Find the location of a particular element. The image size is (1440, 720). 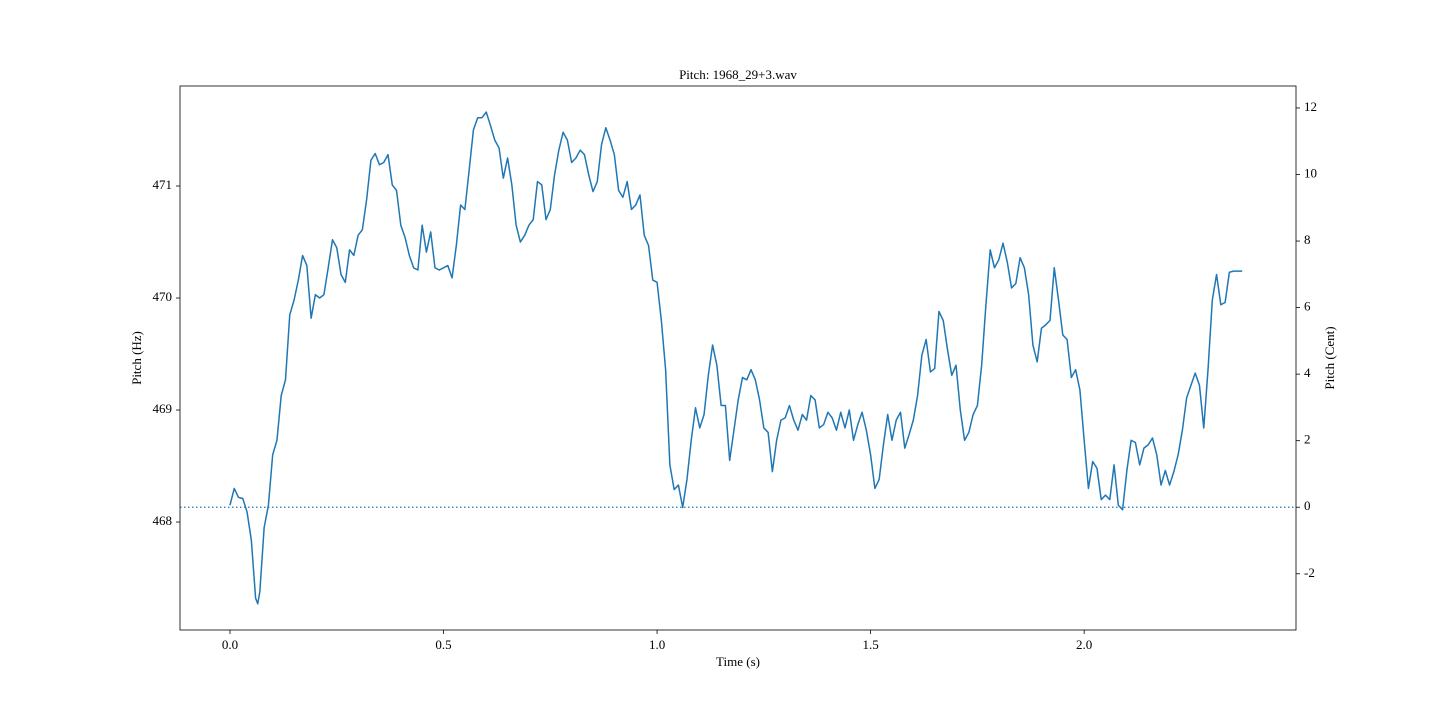

y2-axis-label: Pitch (Cent) is located at coordinates (1329, 357).